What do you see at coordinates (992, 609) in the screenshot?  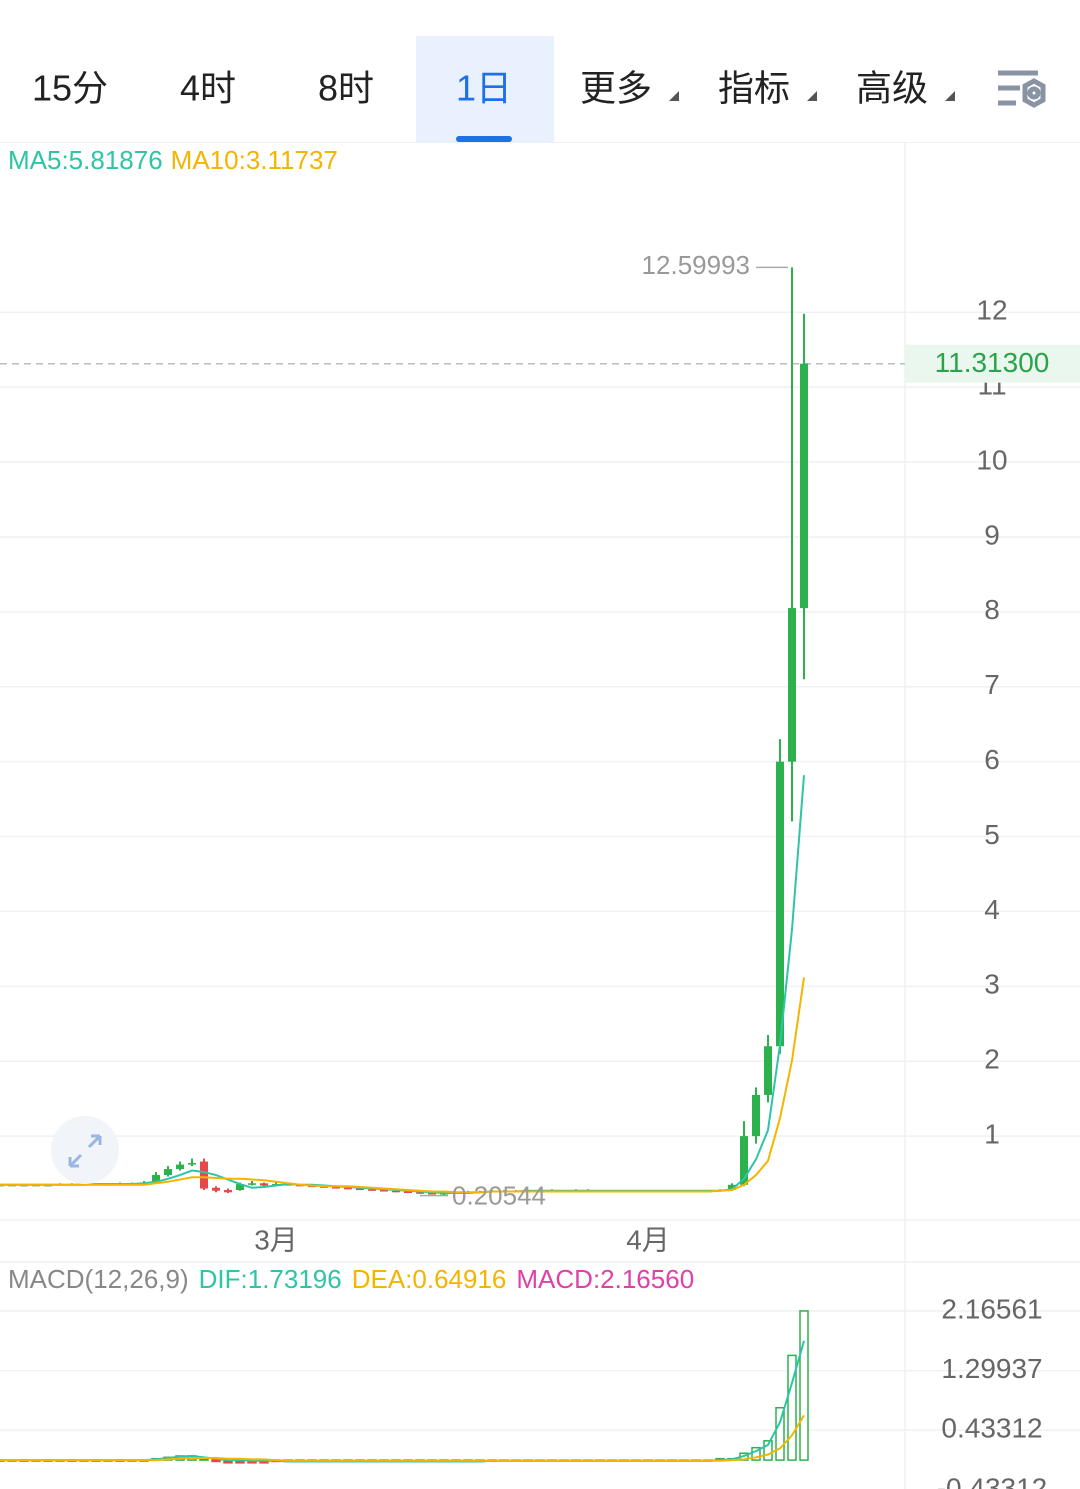 I see `y-tick-label: 8` at bounding box center [992, 609].